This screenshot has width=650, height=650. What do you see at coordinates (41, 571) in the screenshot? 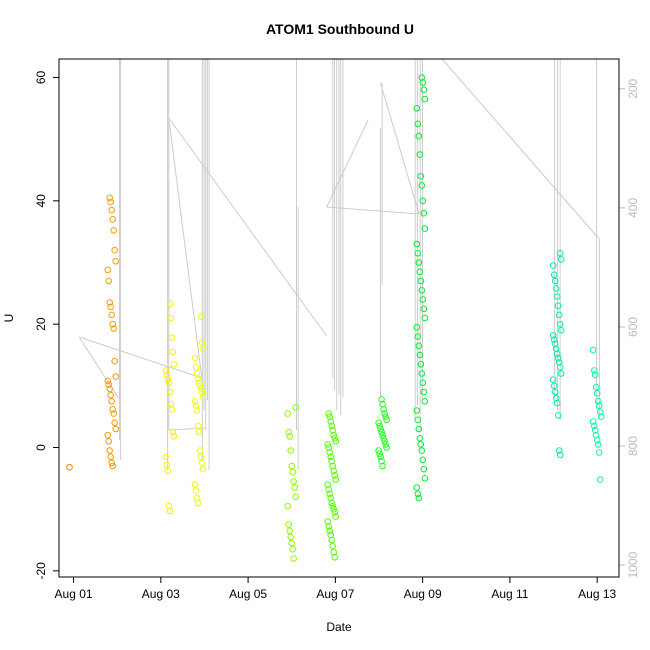
I see `y-tick-label: -20` at bounding box center [41, 571].